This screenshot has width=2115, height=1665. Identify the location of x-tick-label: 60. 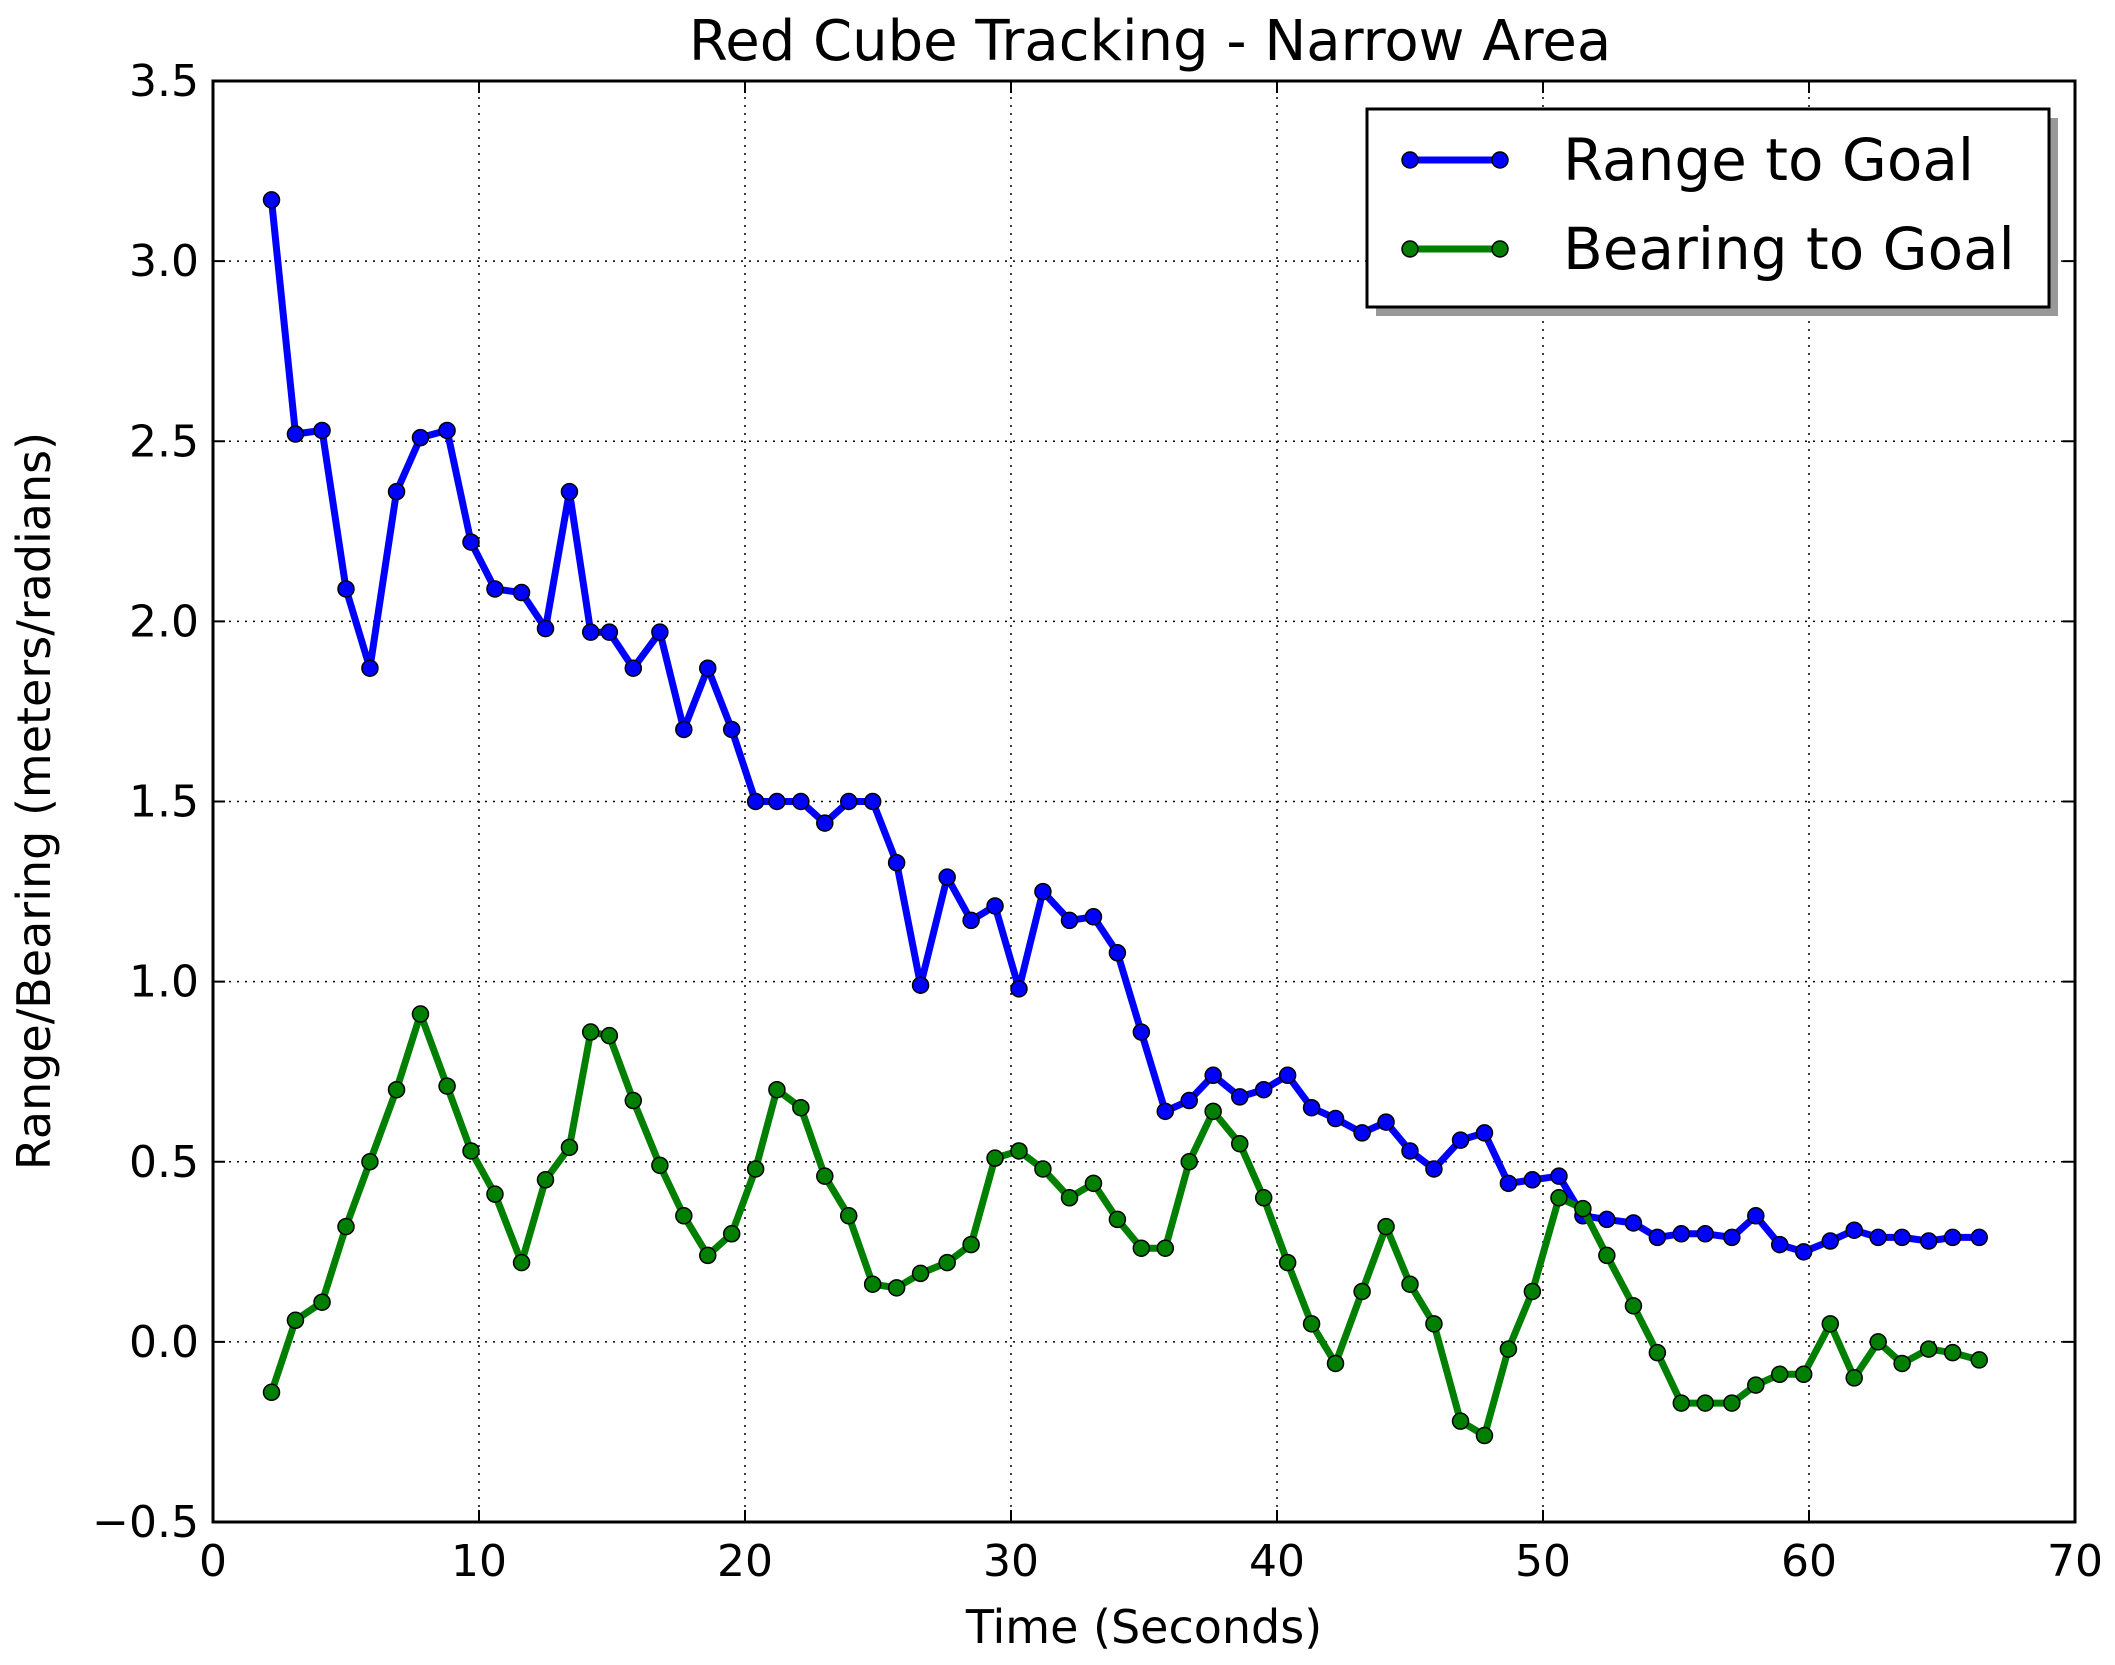
(1809, 1561).